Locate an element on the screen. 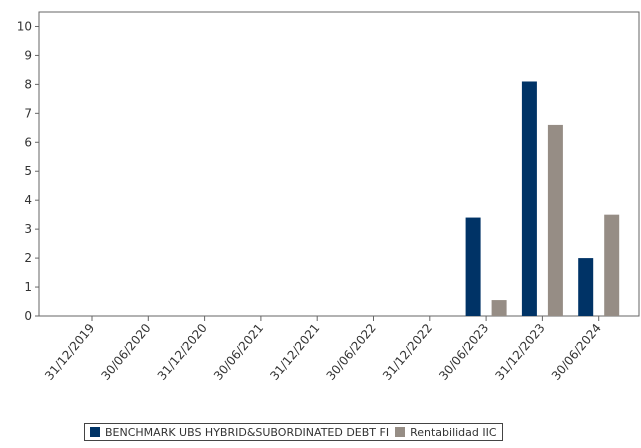  x-tick-label: 31/12/2022 is located at coordinates (407, 352).